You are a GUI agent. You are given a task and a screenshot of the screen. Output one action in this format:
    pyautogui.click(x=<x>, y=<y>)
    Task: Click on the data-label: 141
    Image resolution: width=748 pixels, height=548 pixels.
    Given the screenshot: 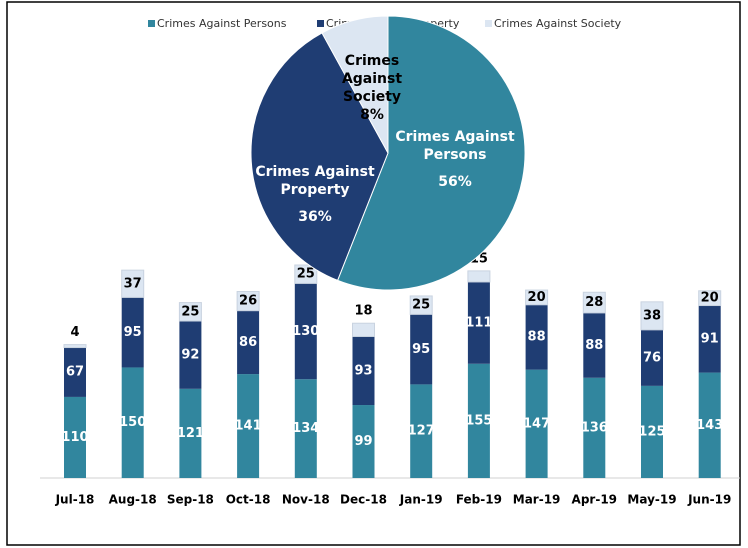 What is the action you would take?
    pyautogui.click(x=248, y=426)
    